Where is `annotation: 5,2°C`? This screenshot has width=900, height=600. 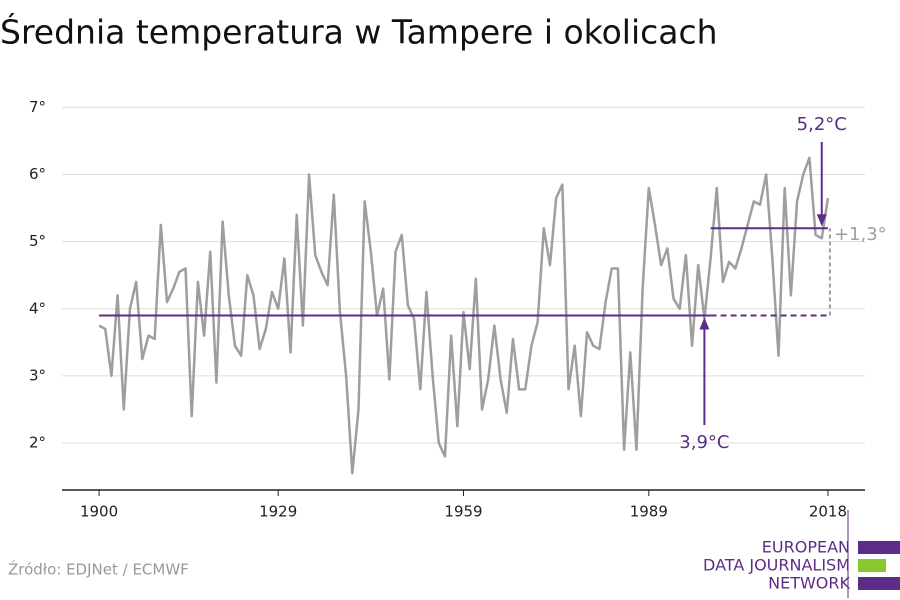 annotation: 5,2°C is located at coordinates (822, 124).